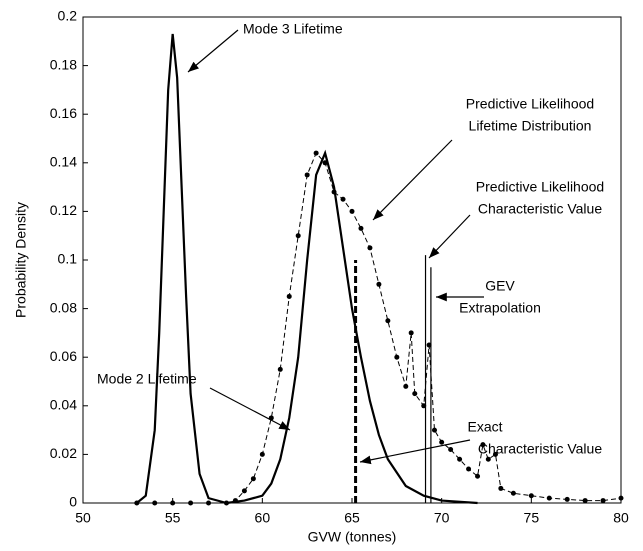 This screenshot has width=643, height=551. Describe the element at coordinates (352, 518) in the screenshot. I see `x-tick-label: 65` at that location.